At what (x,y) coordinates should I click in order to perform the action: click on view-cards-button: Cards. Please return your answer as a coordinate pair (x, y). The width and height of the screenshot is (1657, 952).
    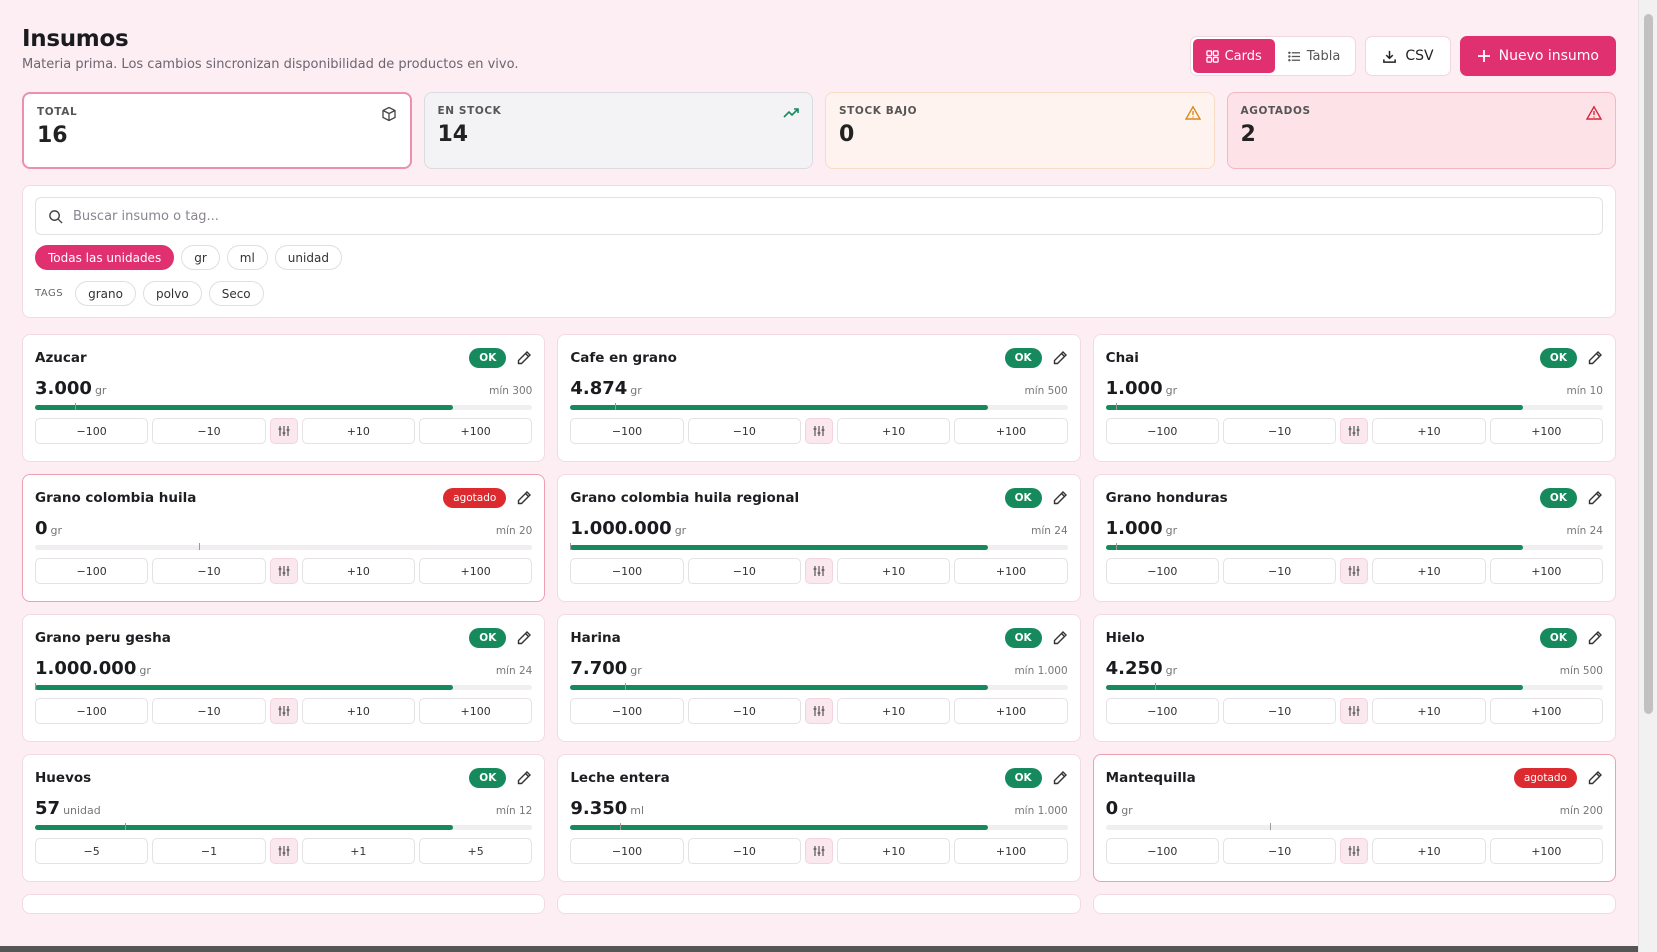
    Looking at the image, I should click on (1233, 56).